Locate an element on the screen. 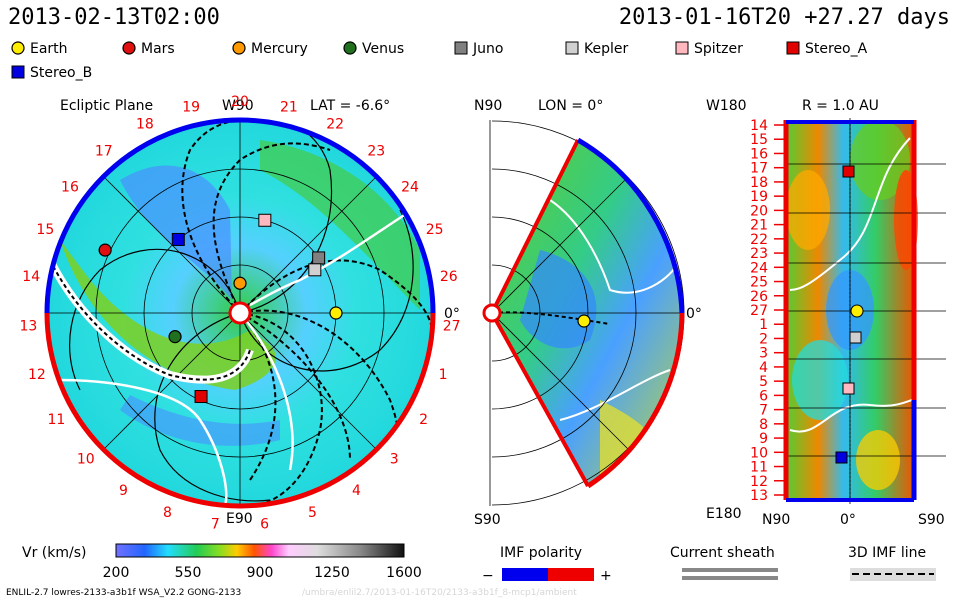 This screenshot has width=960, height=600. synoptic-top-left-label: W180 is located at coordinates (726, 106).